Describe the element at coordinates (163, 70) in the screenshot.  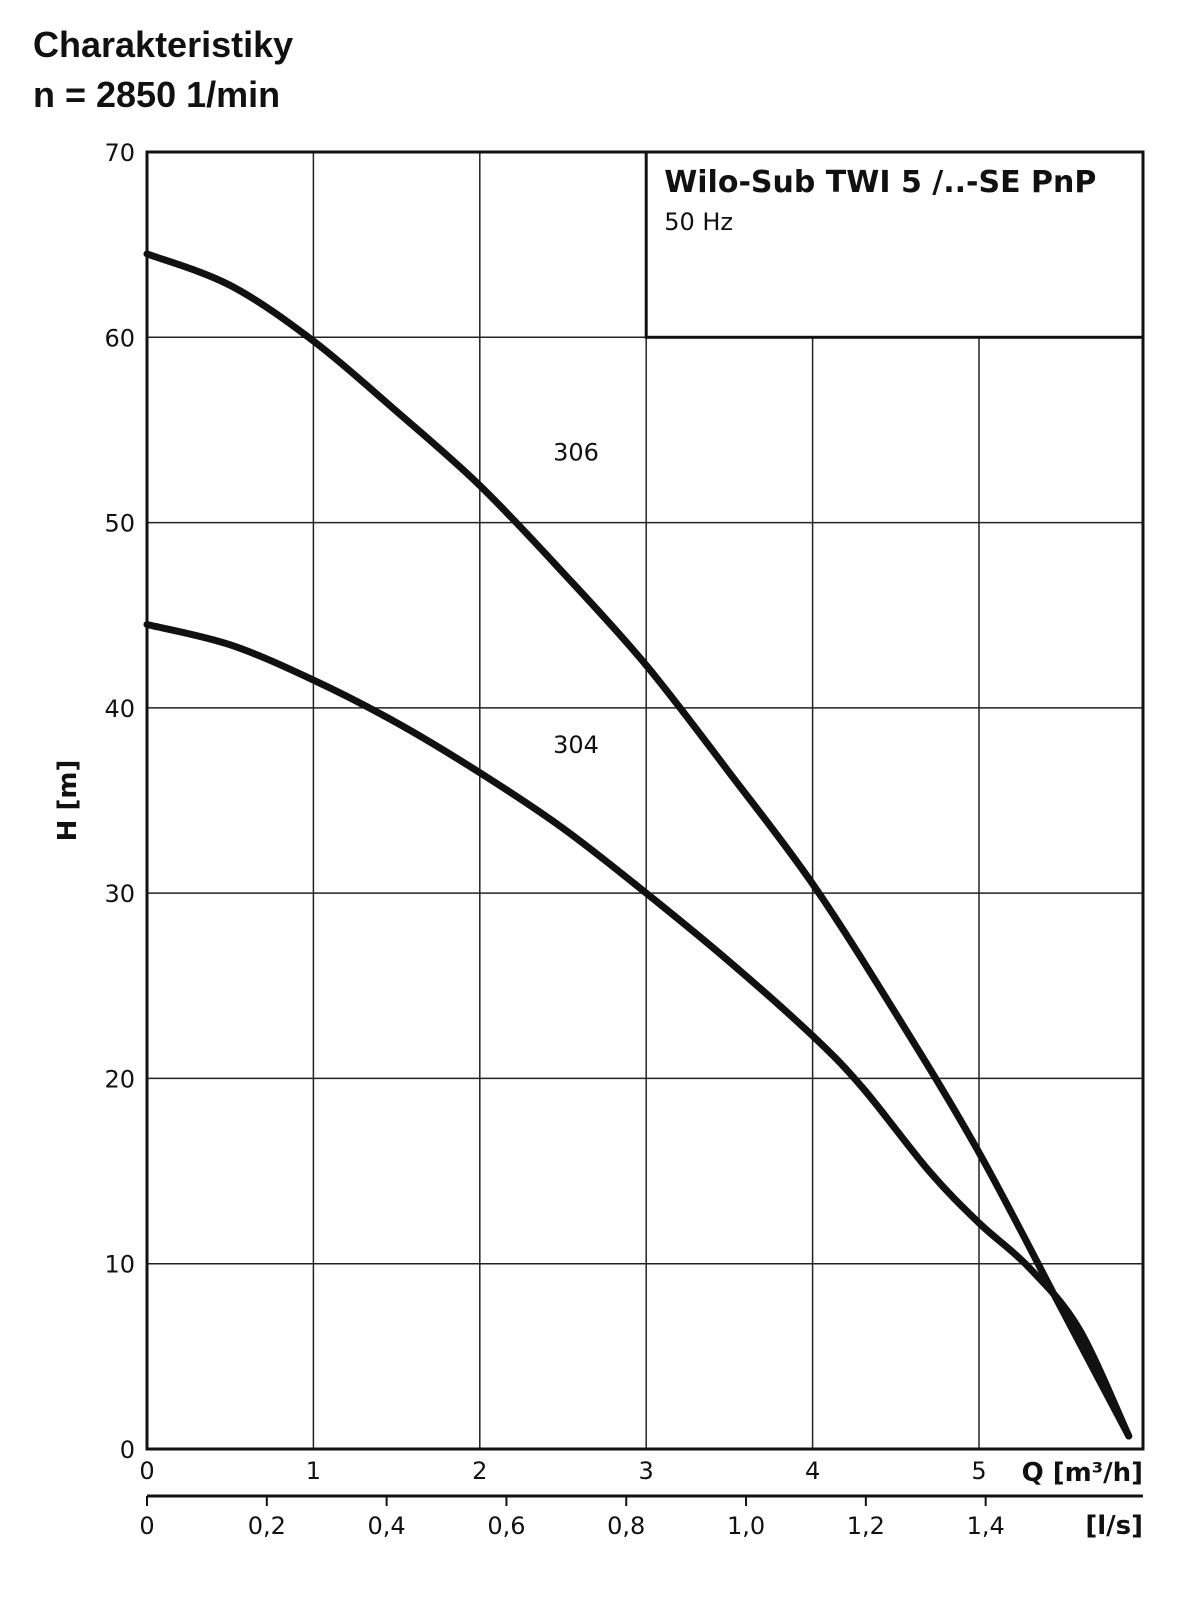
I see `chart-header: Charakteristiky n = 2850 1/min` at that location.